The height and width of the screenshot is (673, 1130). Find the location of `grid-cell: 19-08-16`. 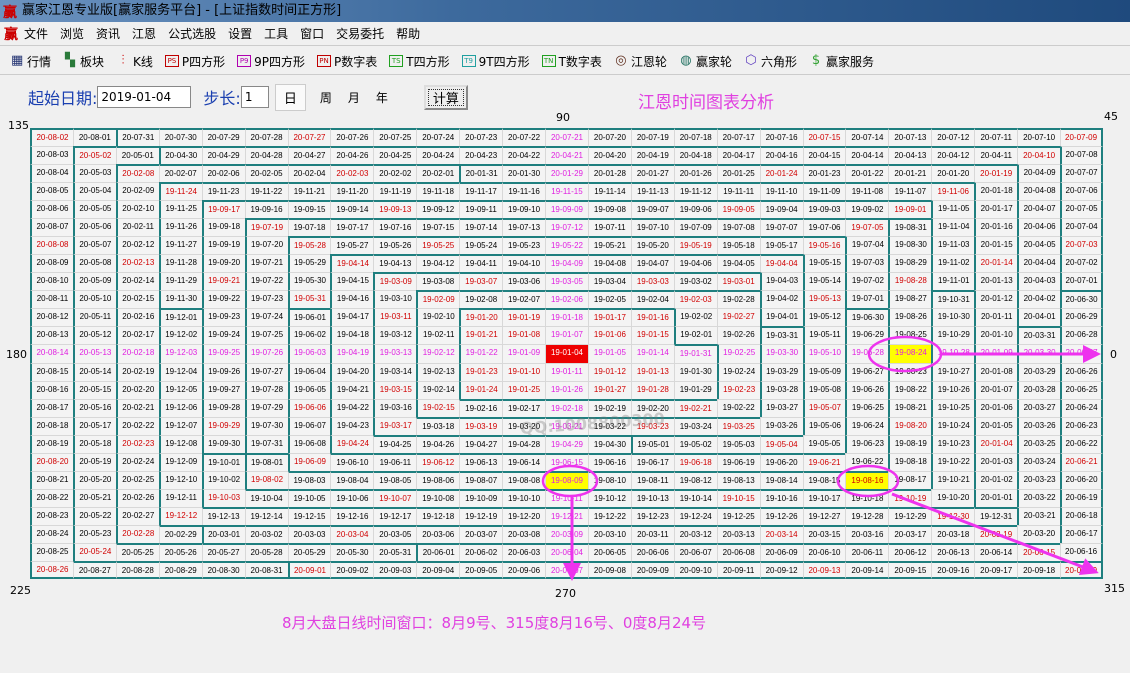

grid-cell: 19-08-16 is located at coordinates (867, 479).